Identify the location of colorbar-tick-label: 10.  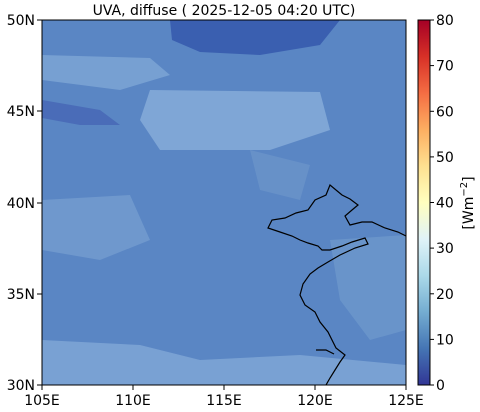
(445, 340).